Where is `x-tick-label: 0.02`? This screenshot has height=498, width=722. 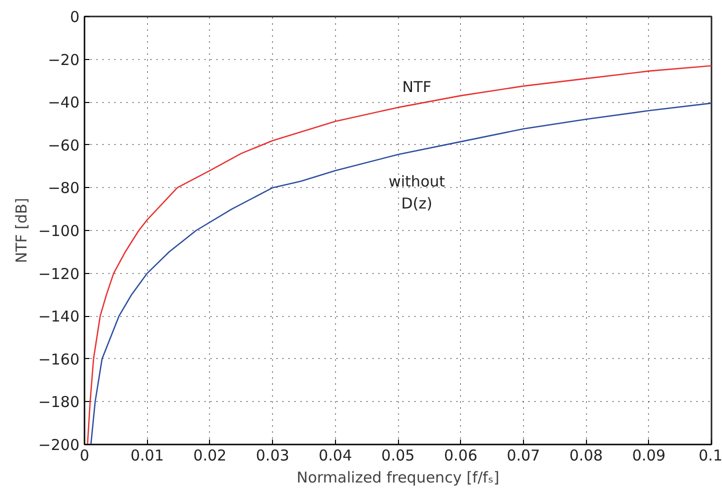 x-tick-label: 0.02 is located at coordinates (210, 455).